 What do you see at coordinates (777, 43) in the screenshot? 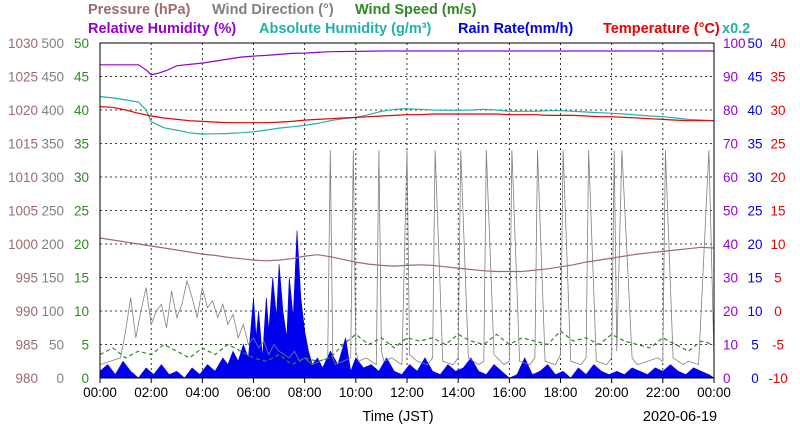
I see `y-tick-temperature: 40` at bounding box center [777, 43].